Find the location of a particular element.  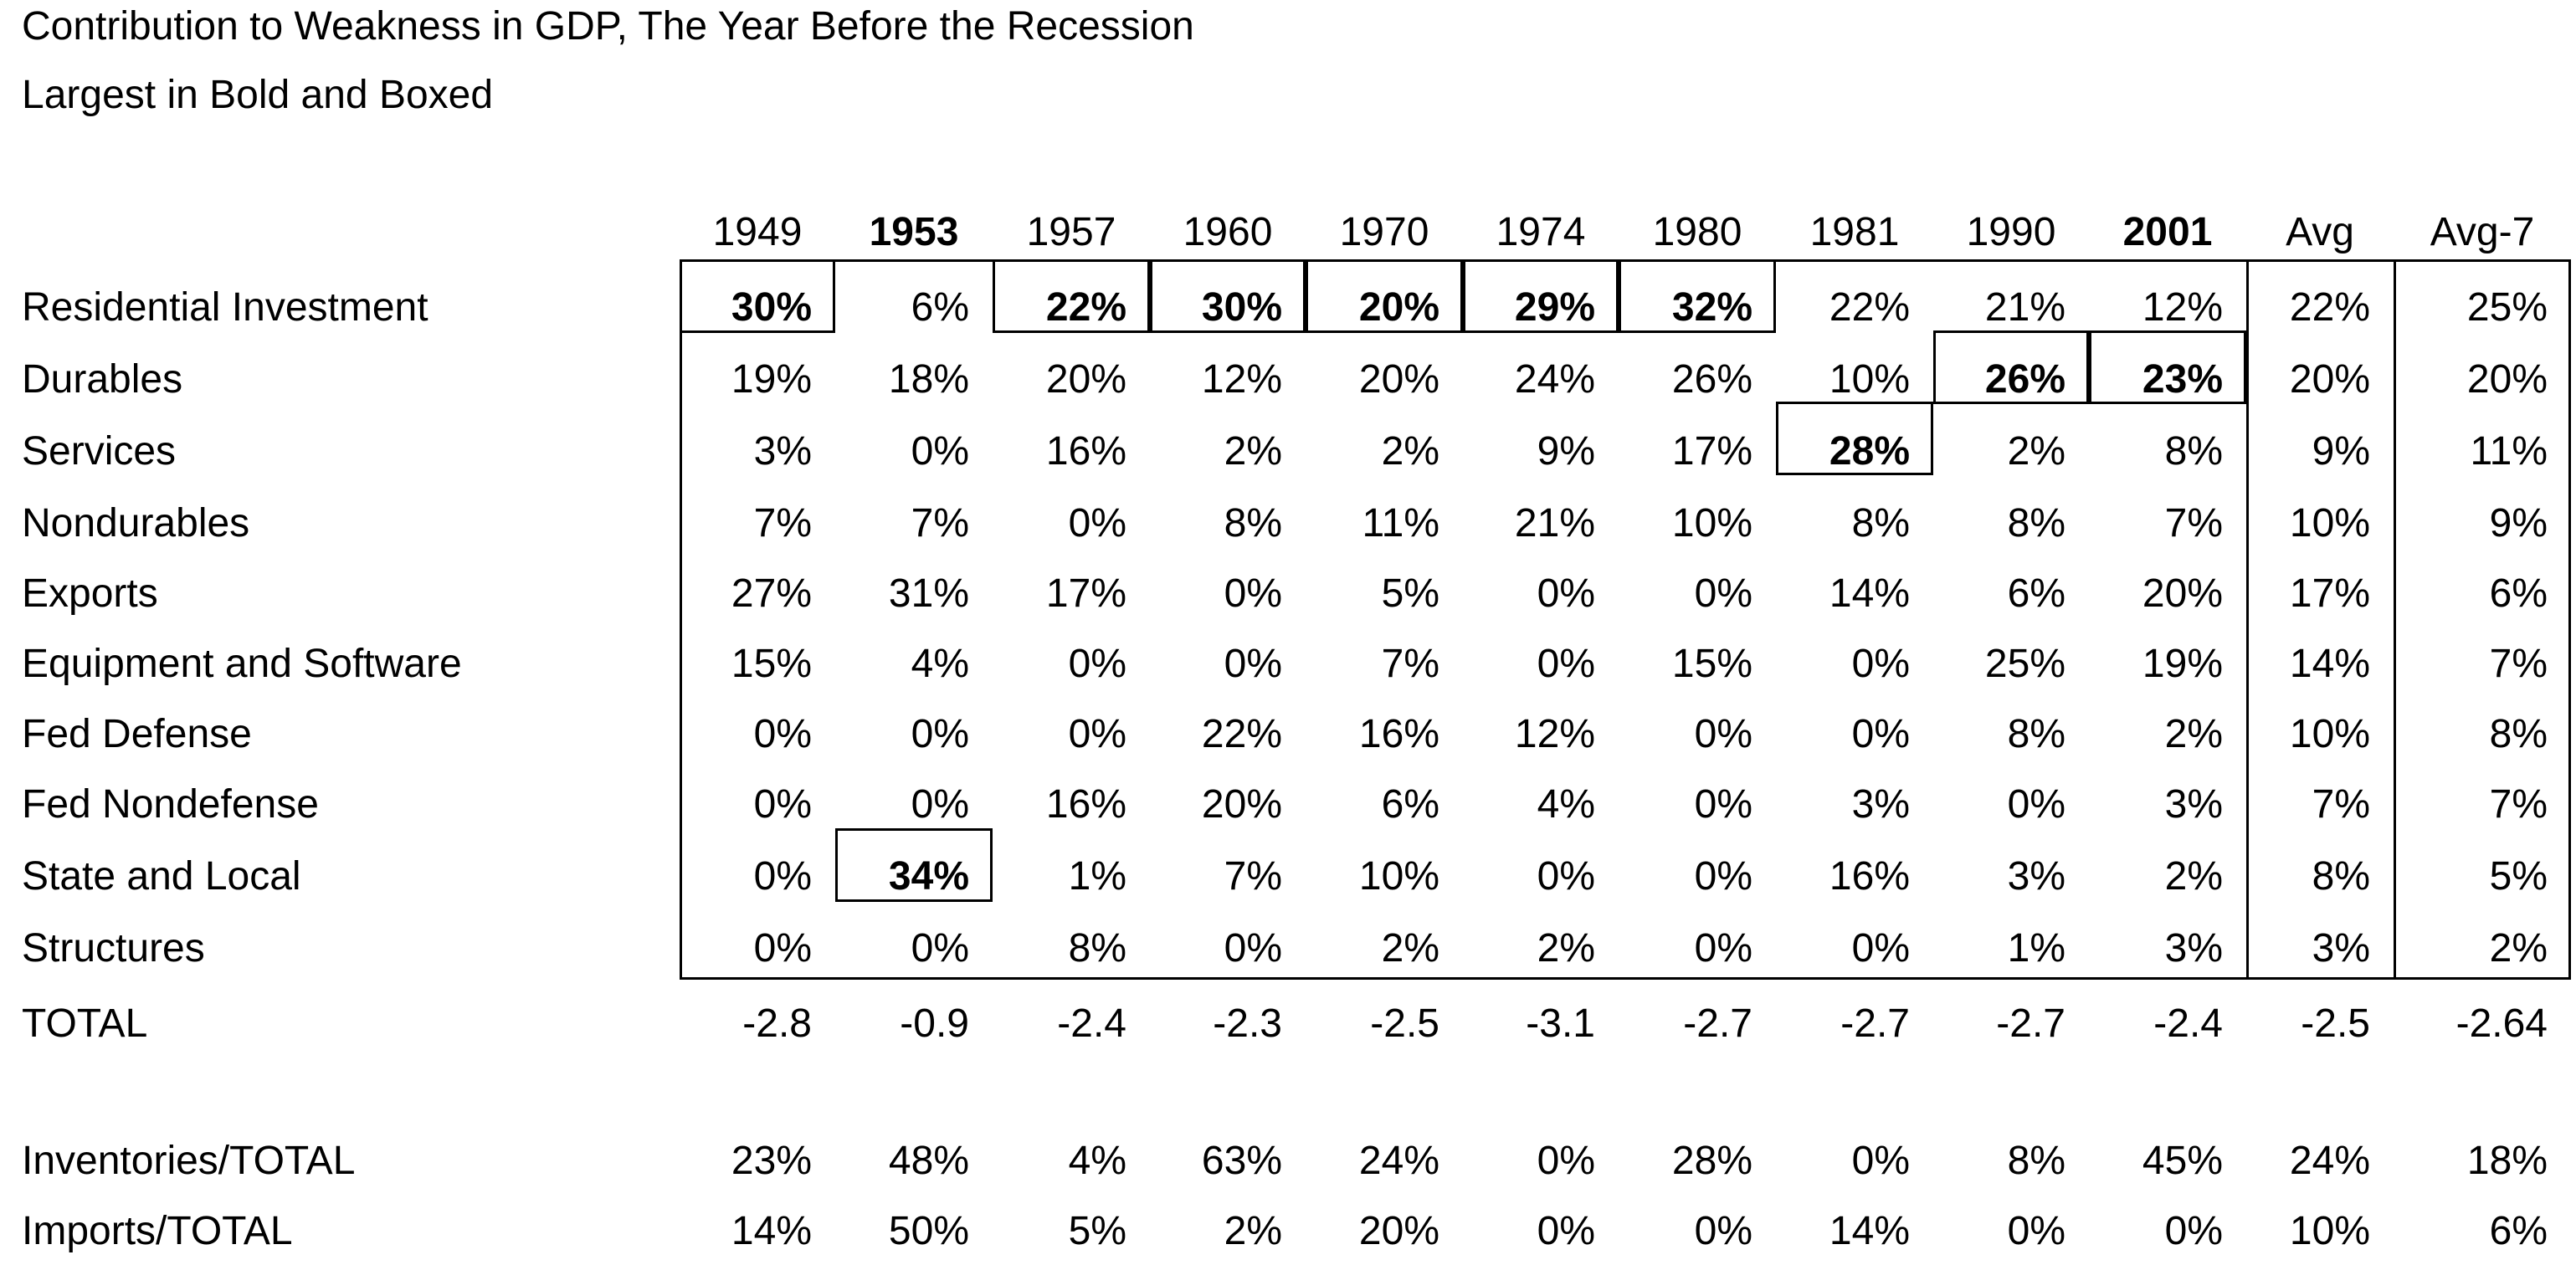

chart-subtitle: Largest in Bold and Boxed is located at coordinates (258, 95).